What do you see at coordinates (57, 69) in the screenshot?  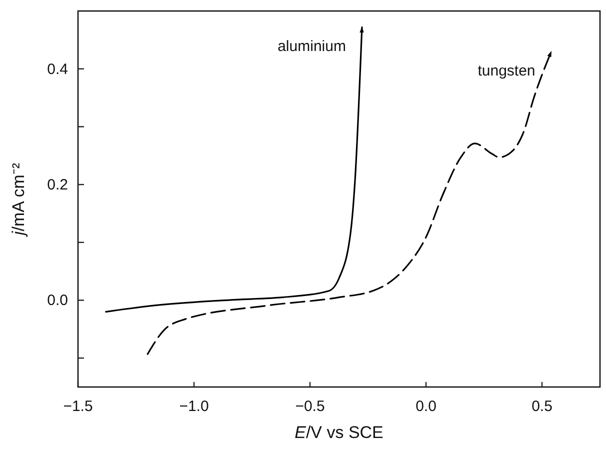 I see `y-tick-label: 0.4` at bounding box center [57, 69].